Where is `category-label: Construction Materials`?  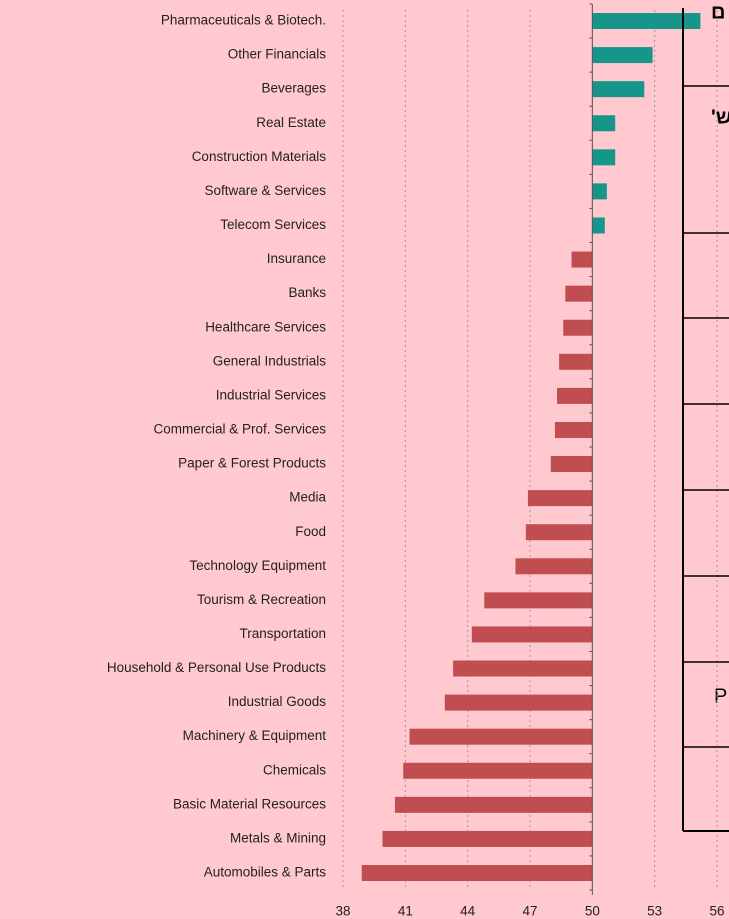
category-label: Construction Materials is located at coordinates (259, 156).